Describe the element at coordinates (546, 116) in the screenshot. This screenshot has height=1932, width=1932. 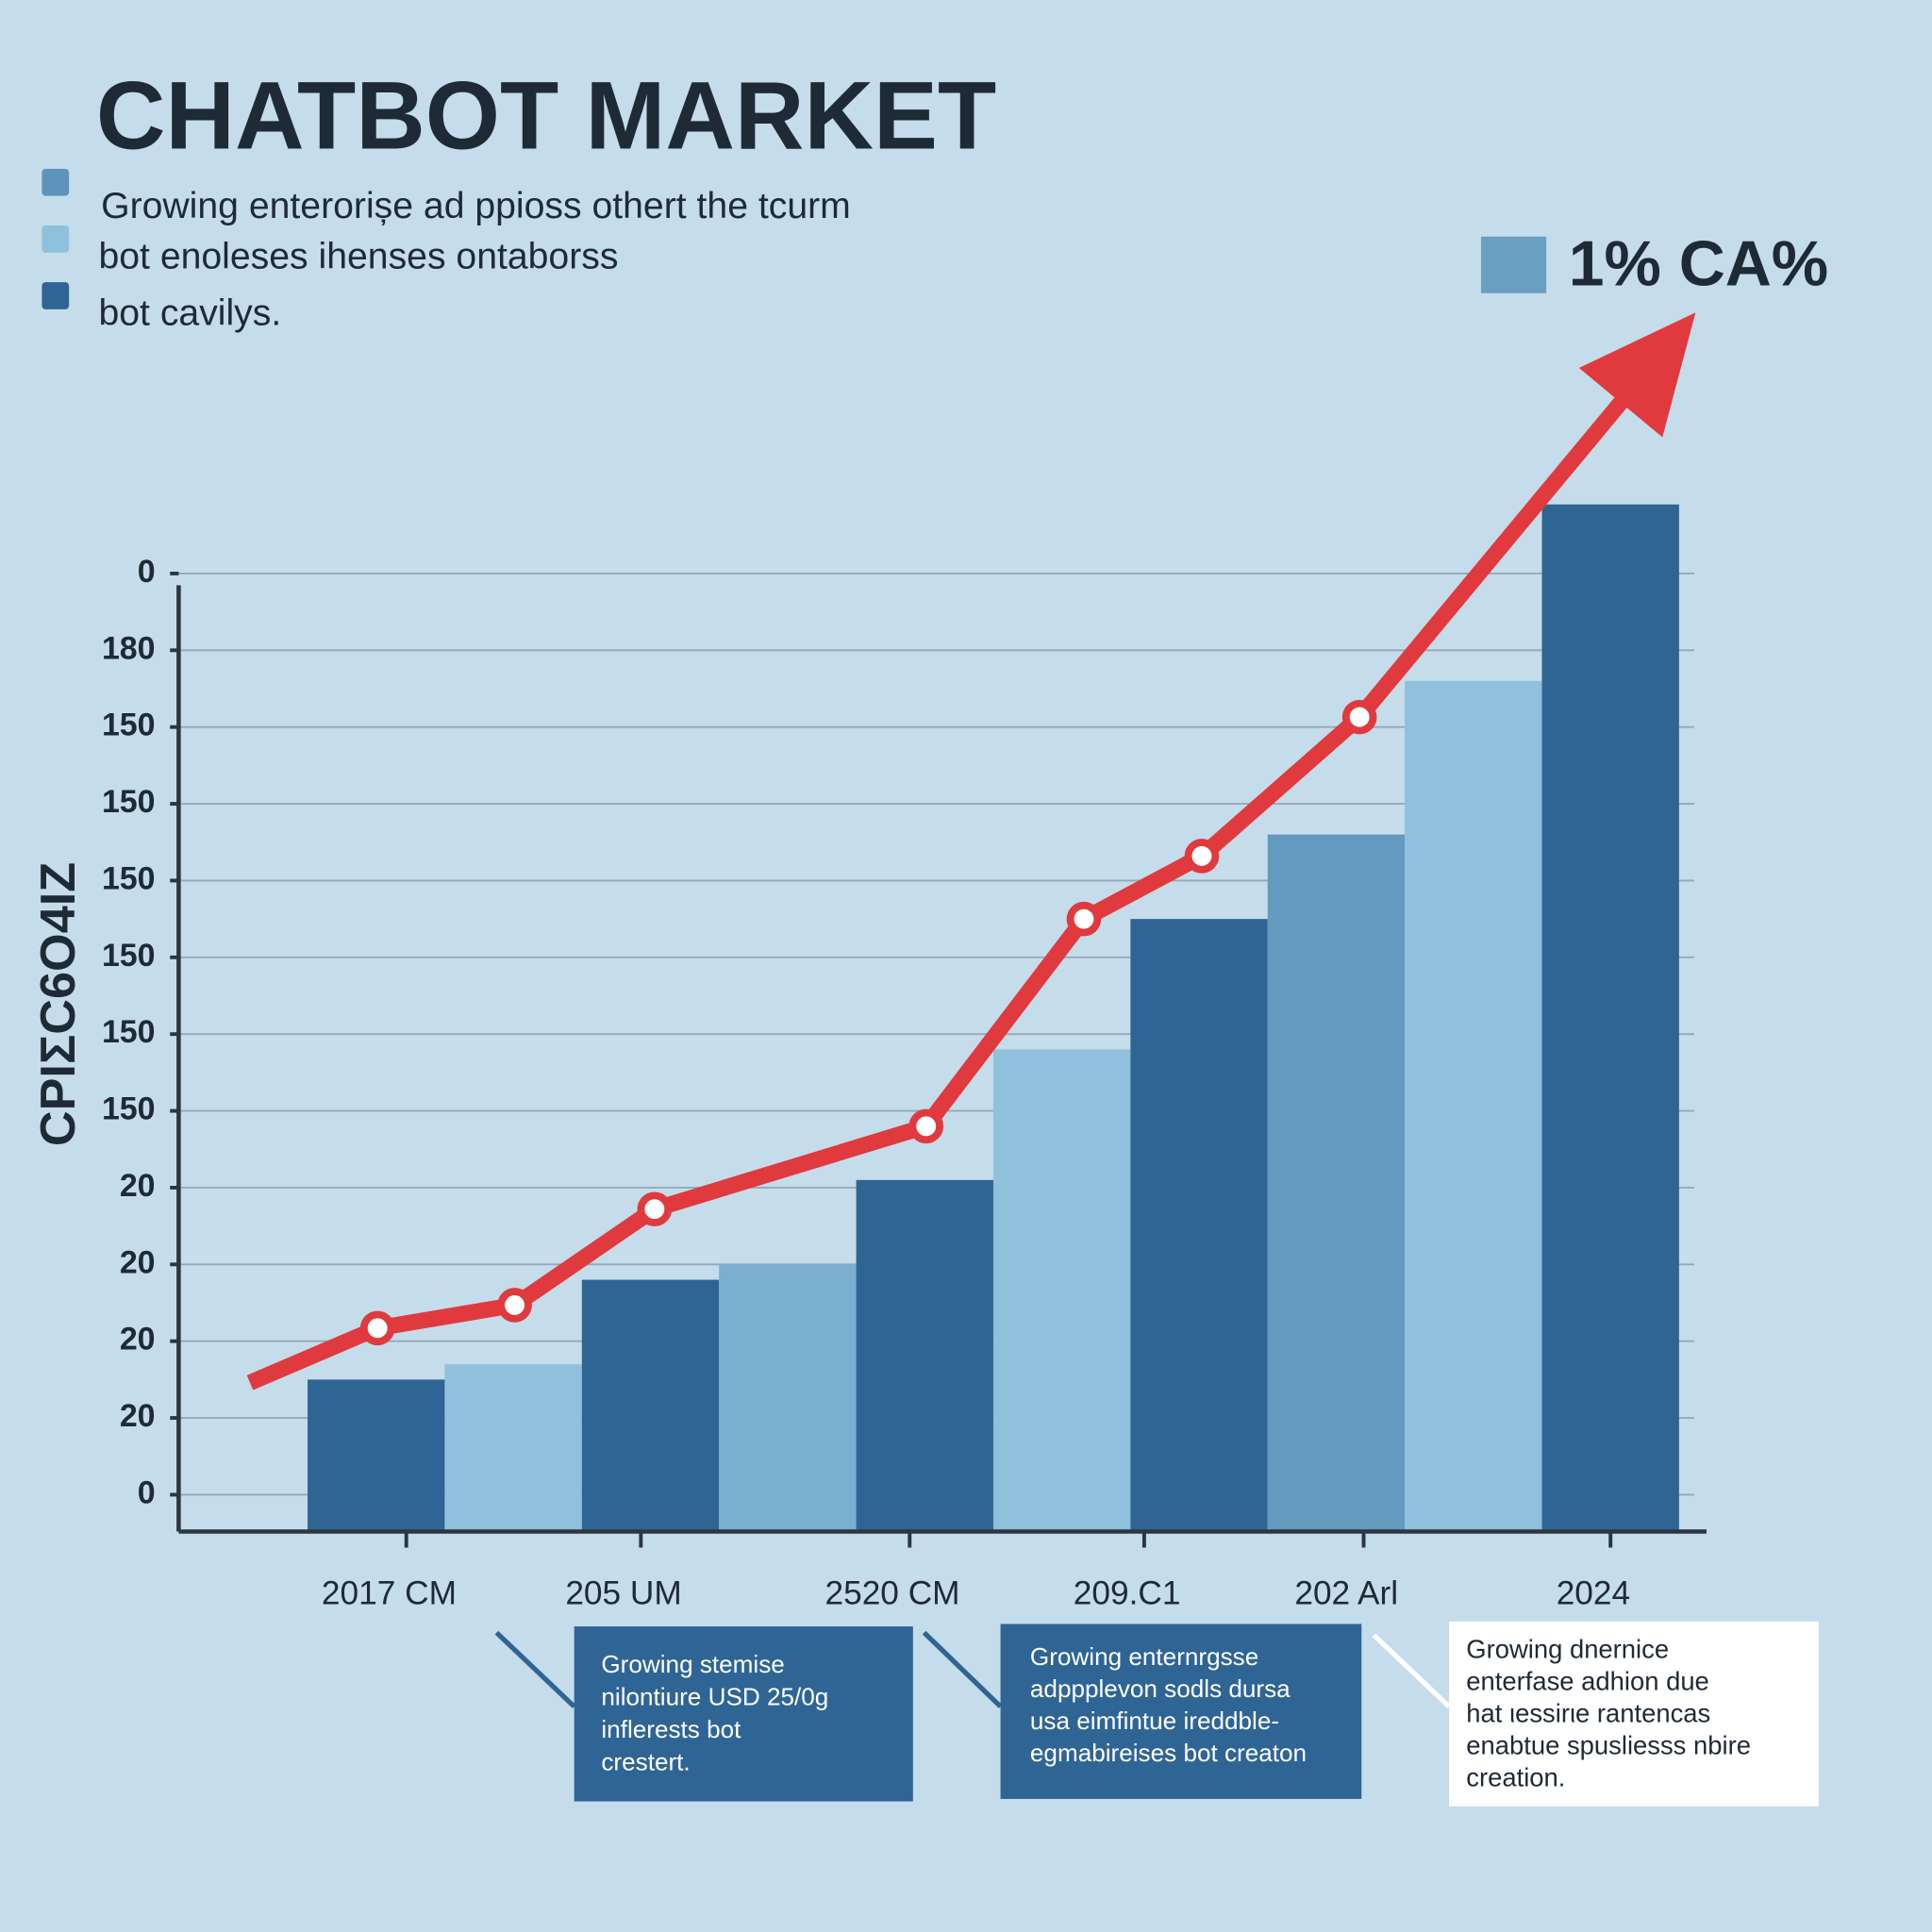
I see `chart-title: CHATBOT MARKET` at that location.